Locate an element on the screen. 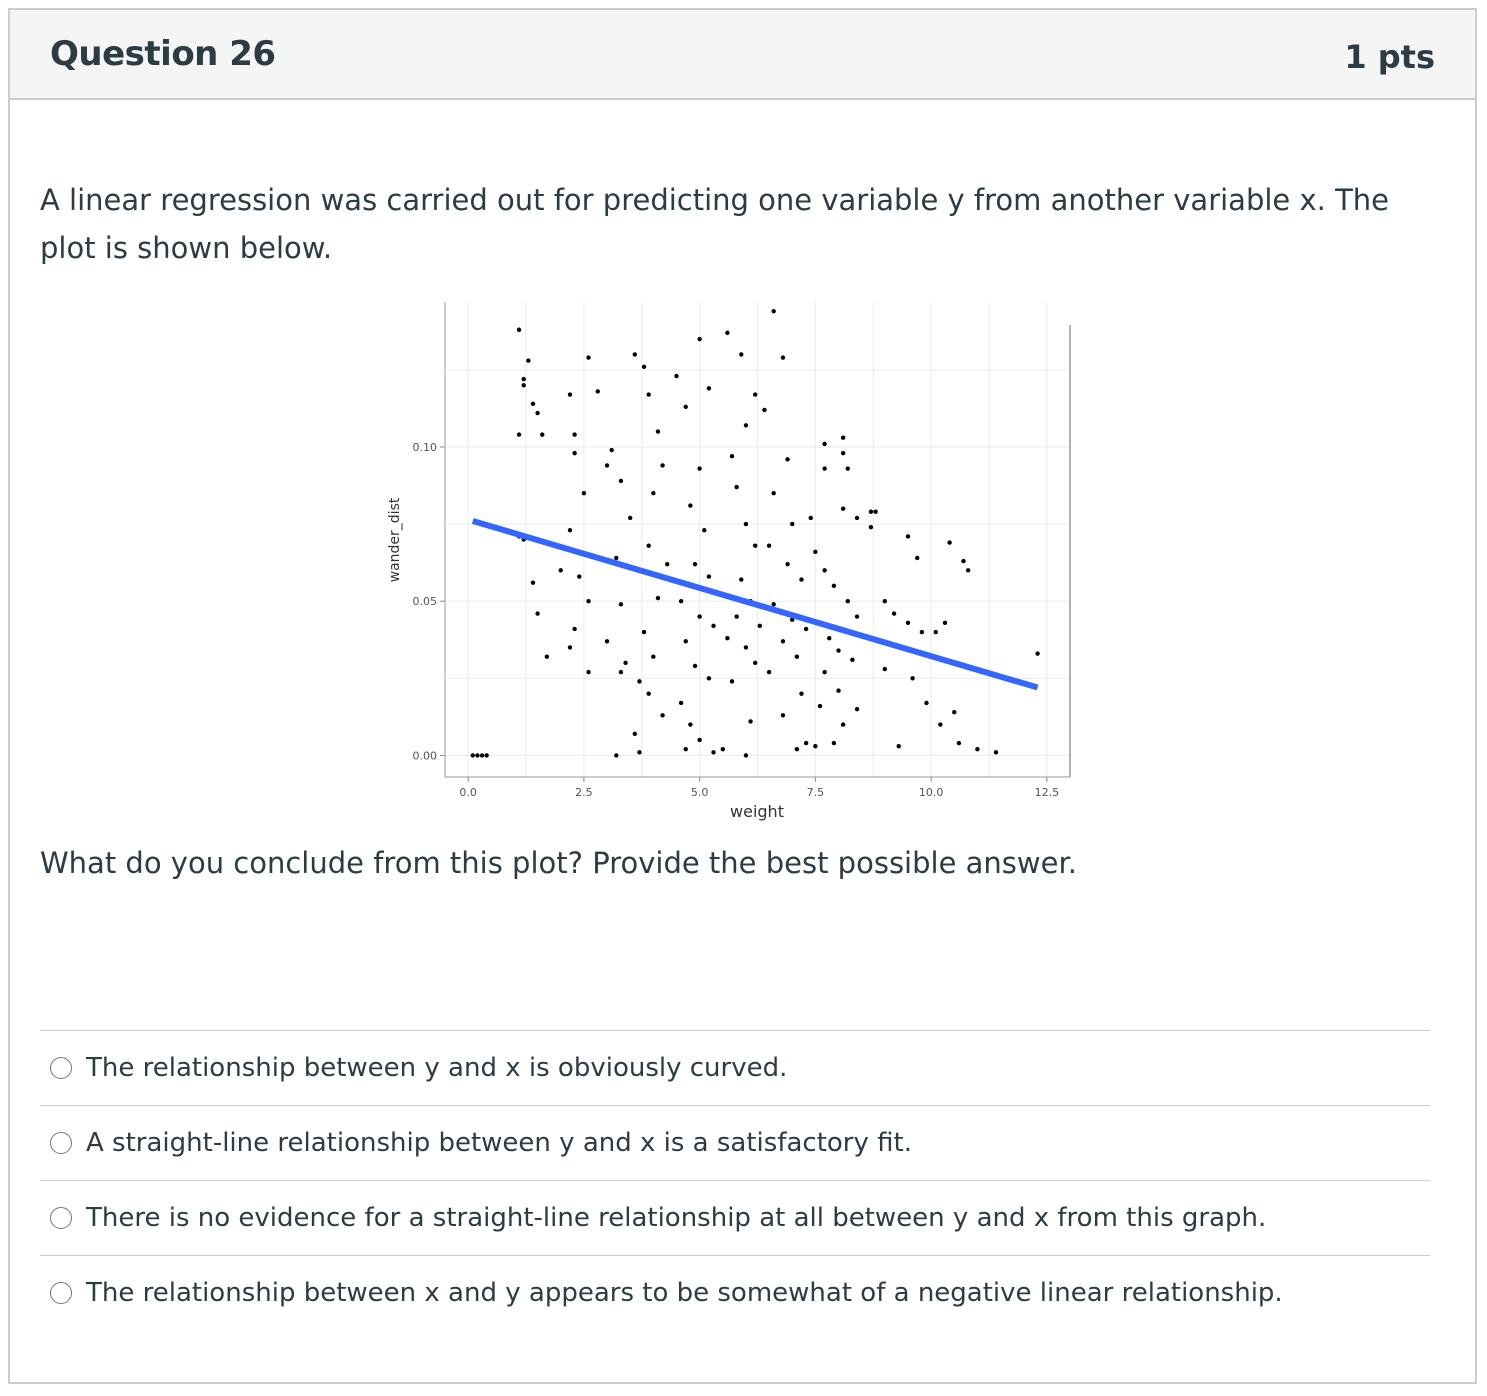 The width and height of the screenshot is (1487, 1396). x-tick-label: 0.0 is located at coordinates (468, 792).